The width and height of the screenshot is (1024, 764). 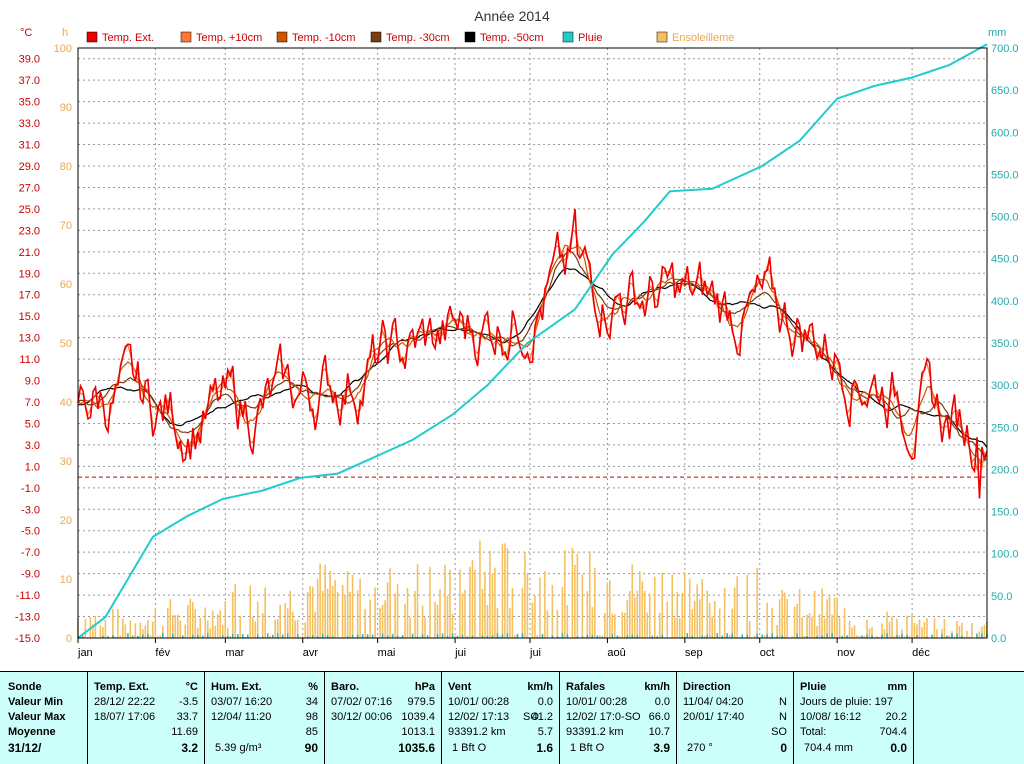 I want to click on legend-swatch, so click(x=662, y=37).